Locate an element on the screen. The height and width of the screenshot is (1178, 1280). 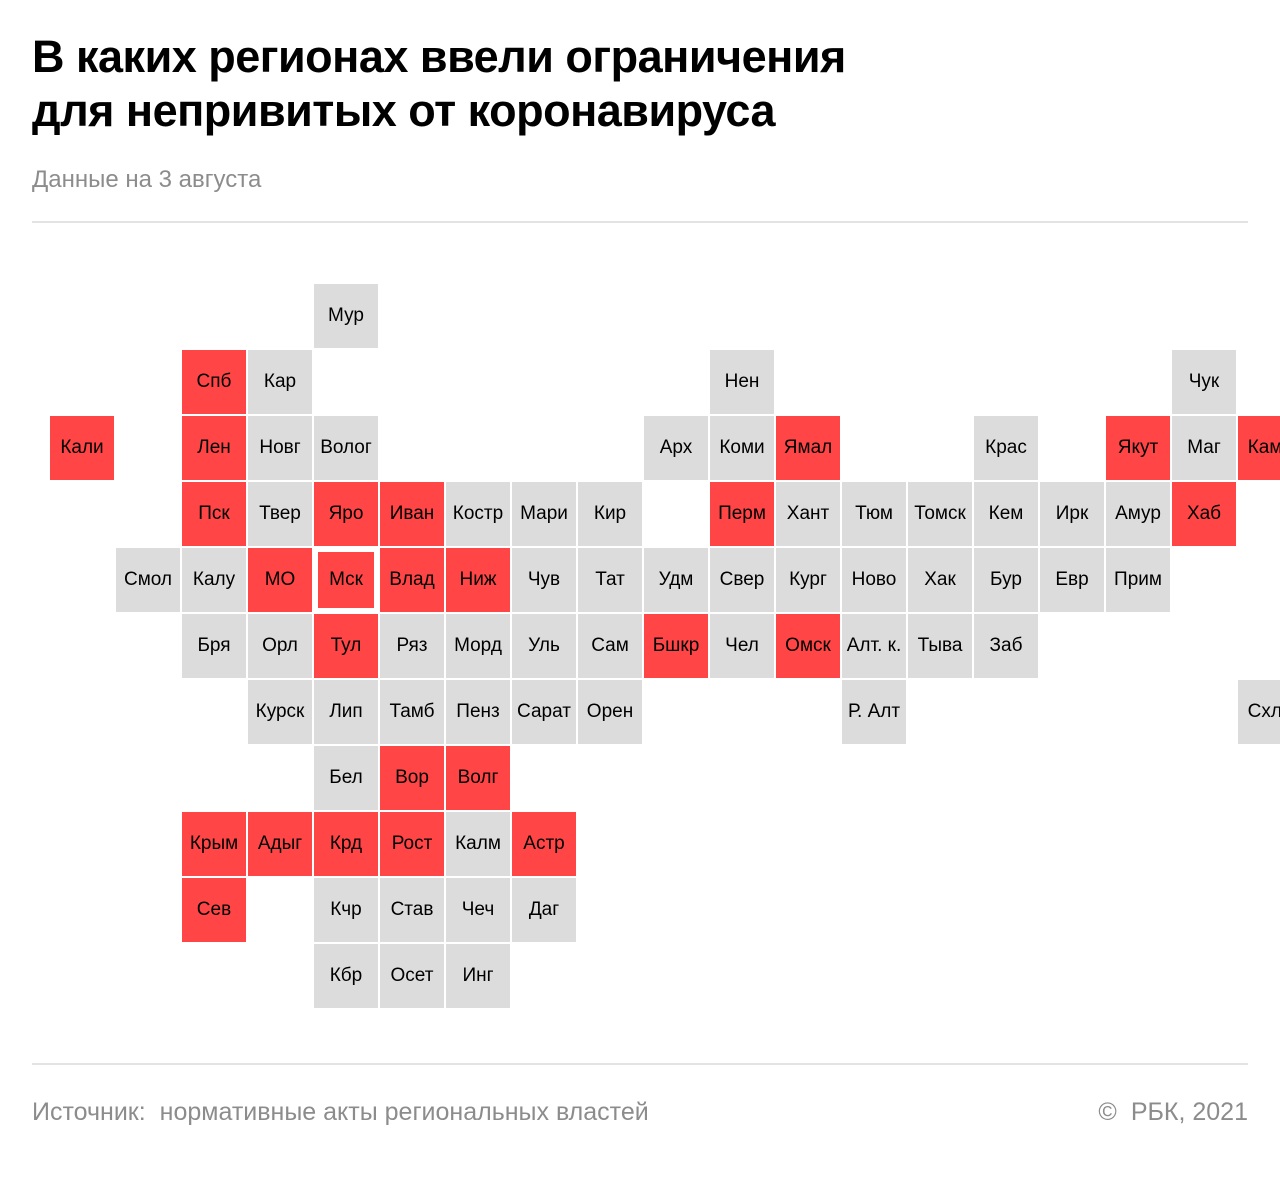
region-tile: Калу is located at coordinates (214, 580).